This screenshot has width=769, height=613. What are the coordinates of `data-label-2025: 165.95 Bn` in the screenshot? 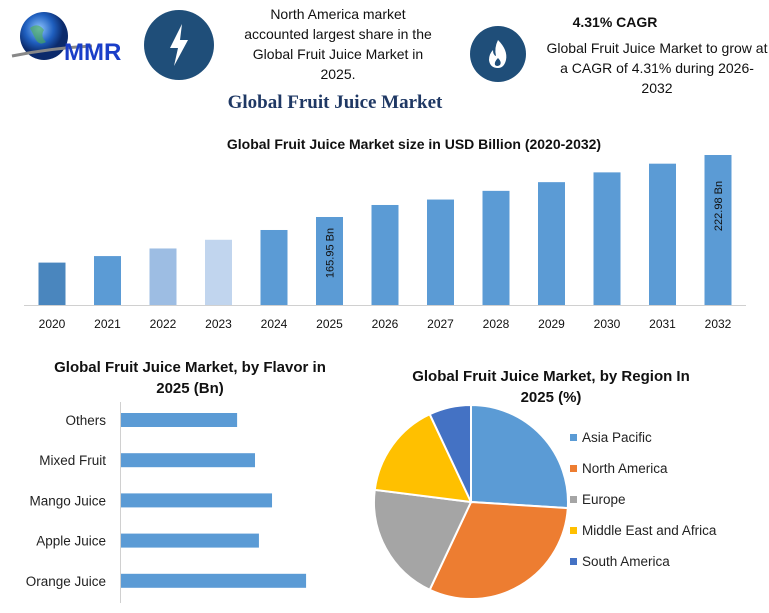 It's located at (331, 253).